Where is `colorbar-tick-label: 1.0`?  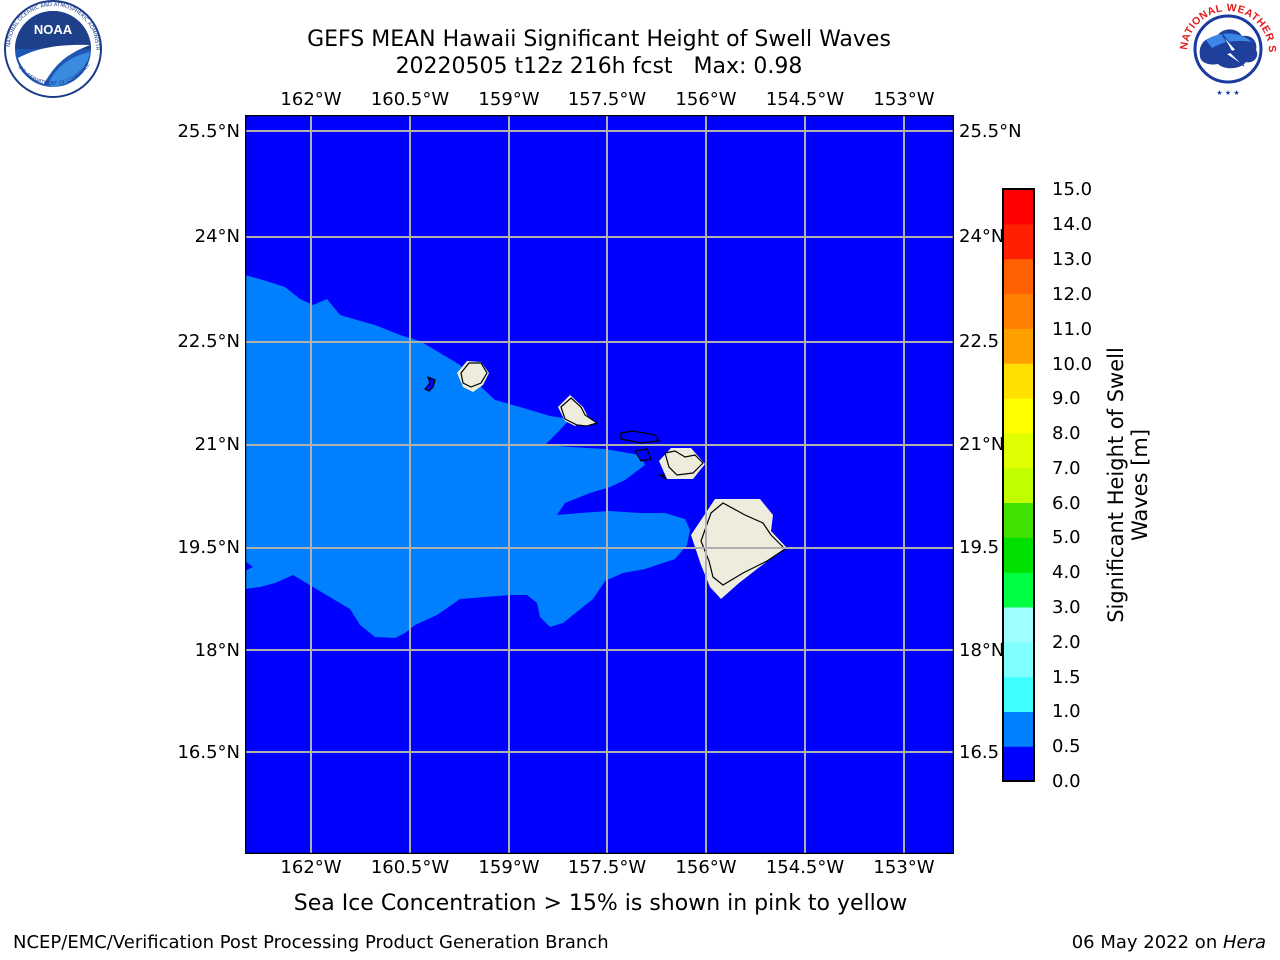
colorbar-tick-label: 1.0 is located at coordinates (1066, 711).